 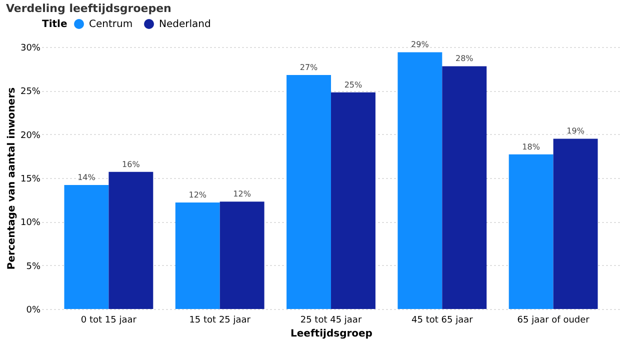 I want to click on y-tick-label: 10%, so click(x=30, y=223).